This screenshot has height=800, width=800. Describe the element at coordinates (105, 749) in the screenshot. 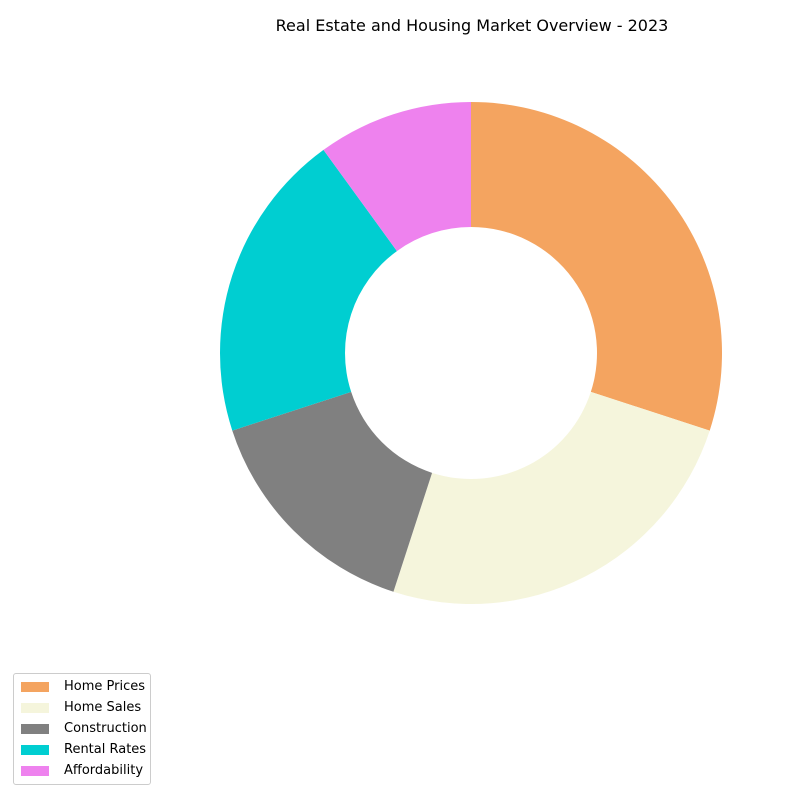

I see `legend-label: Rental Rates` at that location.